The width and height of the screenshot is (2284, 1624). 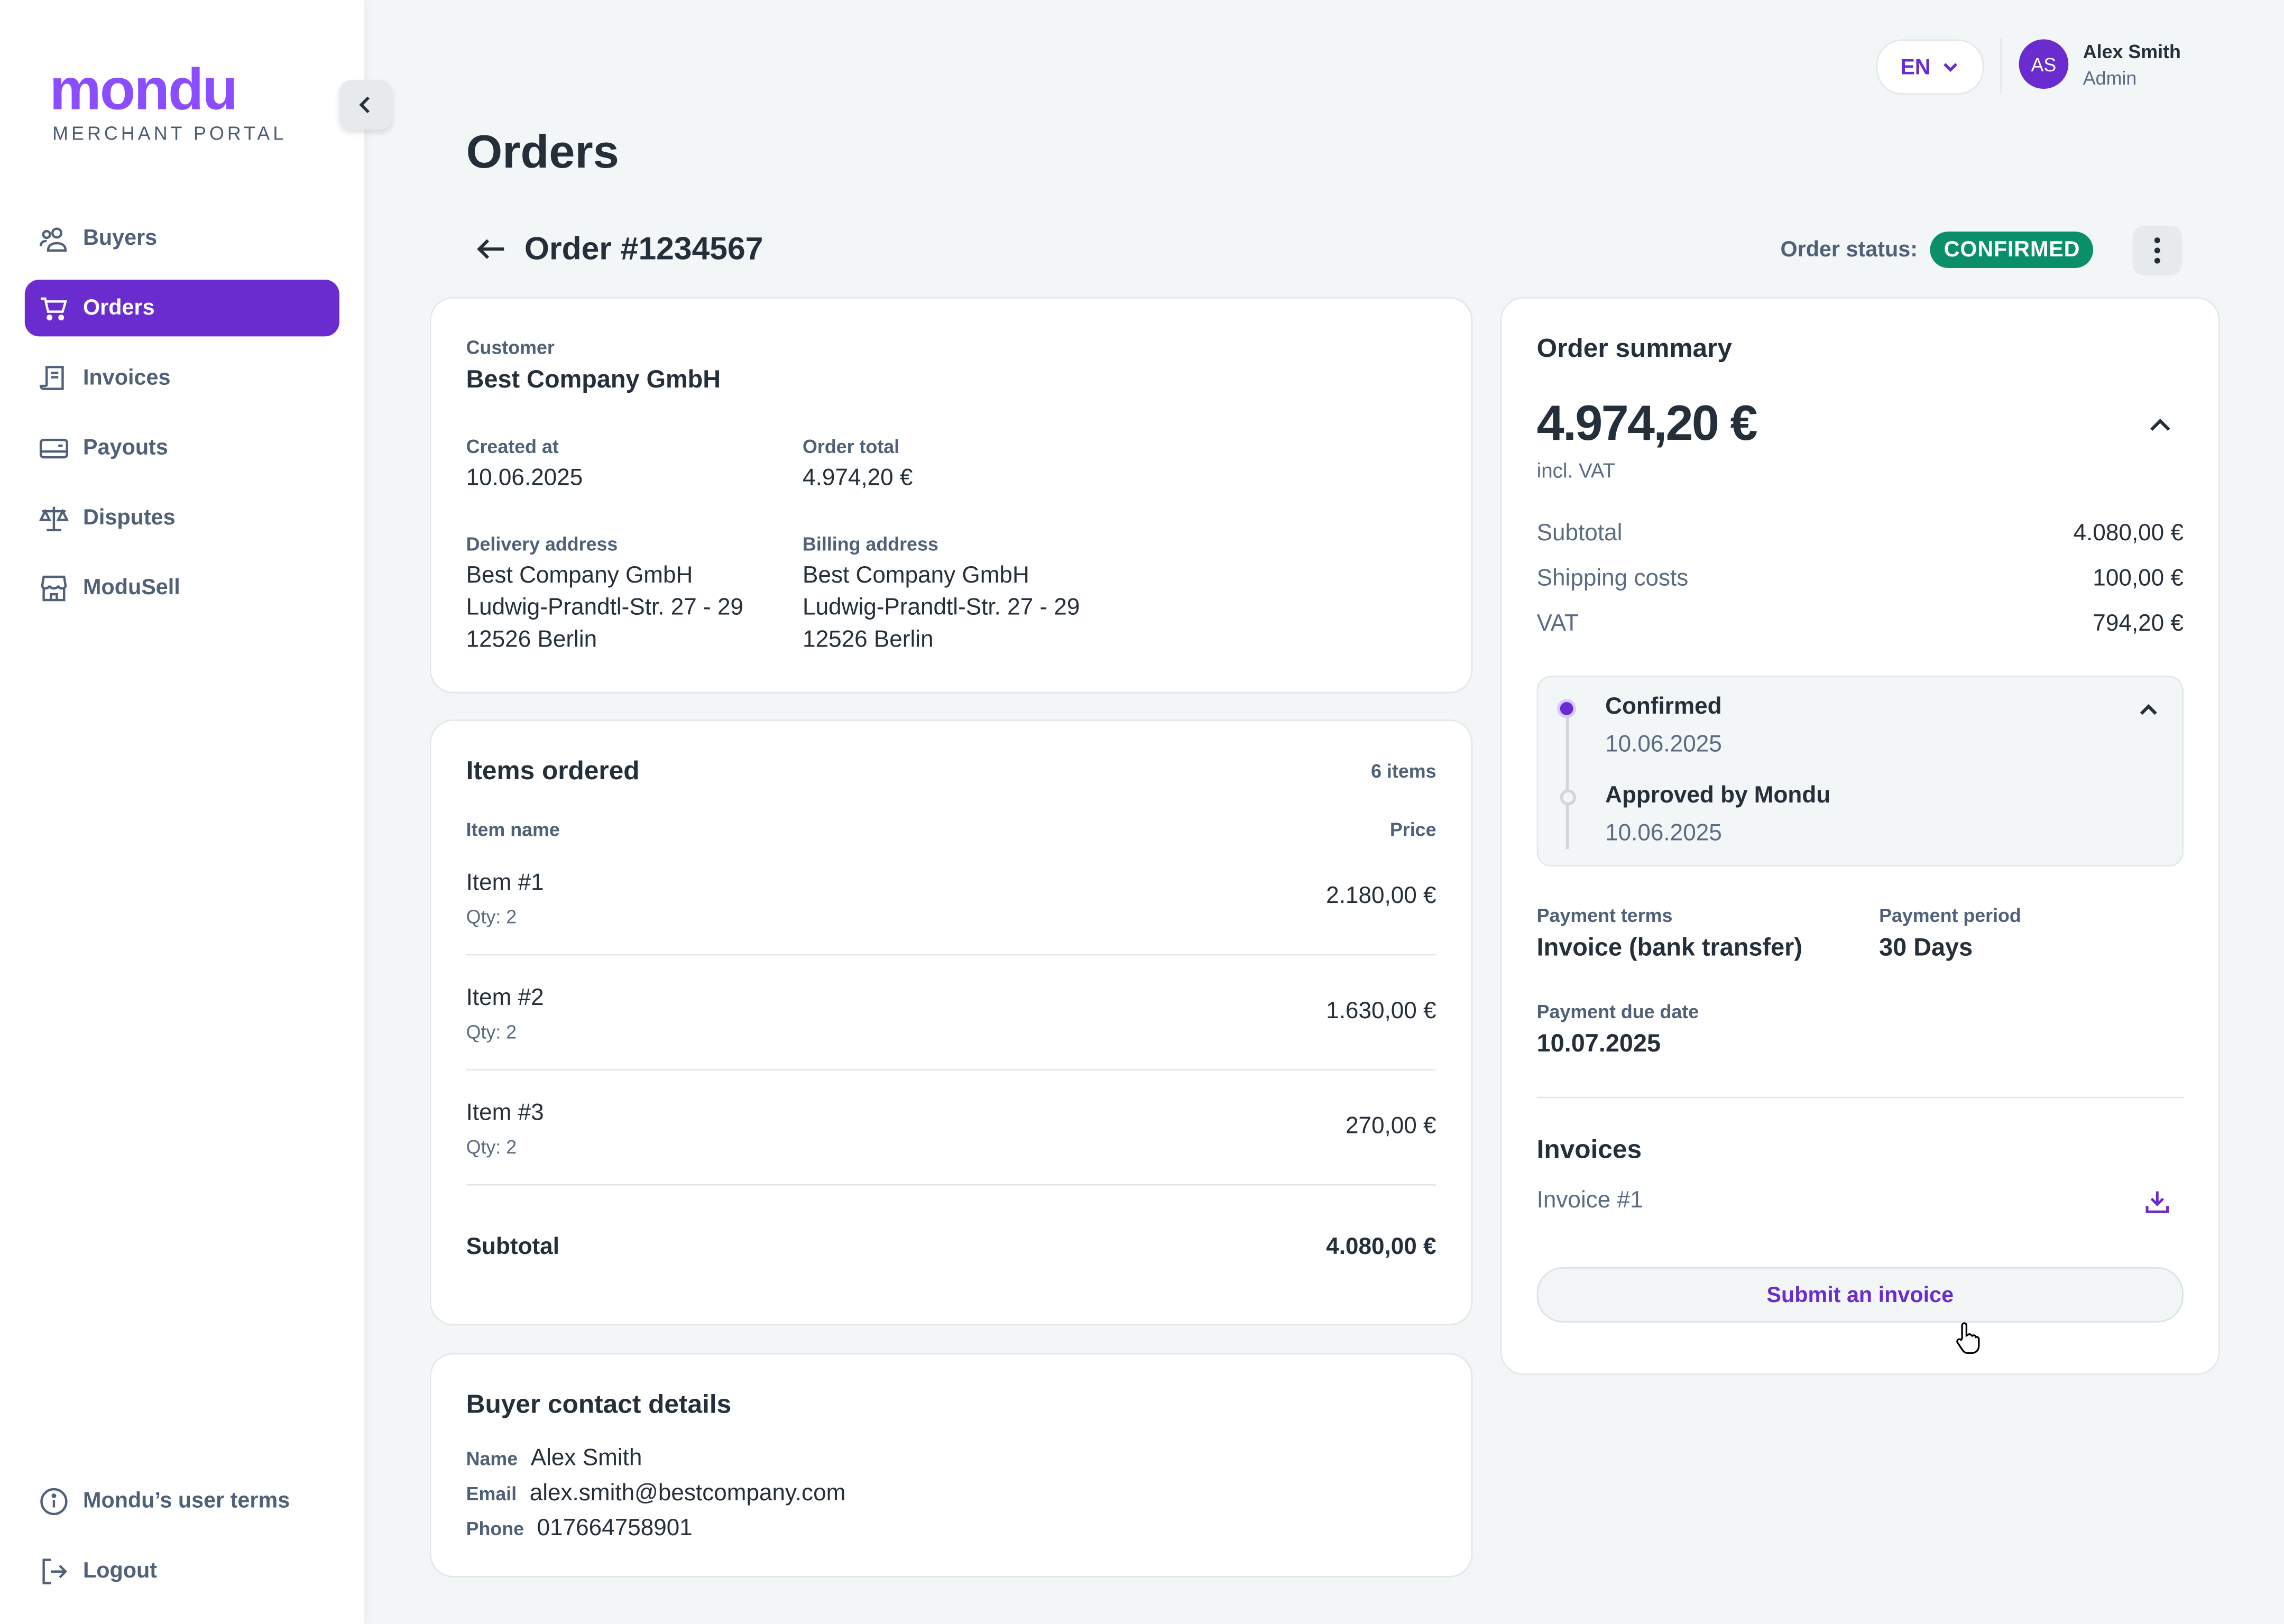 What do you see at coordinates (1568, 797) in the screenshot?
I see `timeline-dot` at bounding box center [1568, 797].